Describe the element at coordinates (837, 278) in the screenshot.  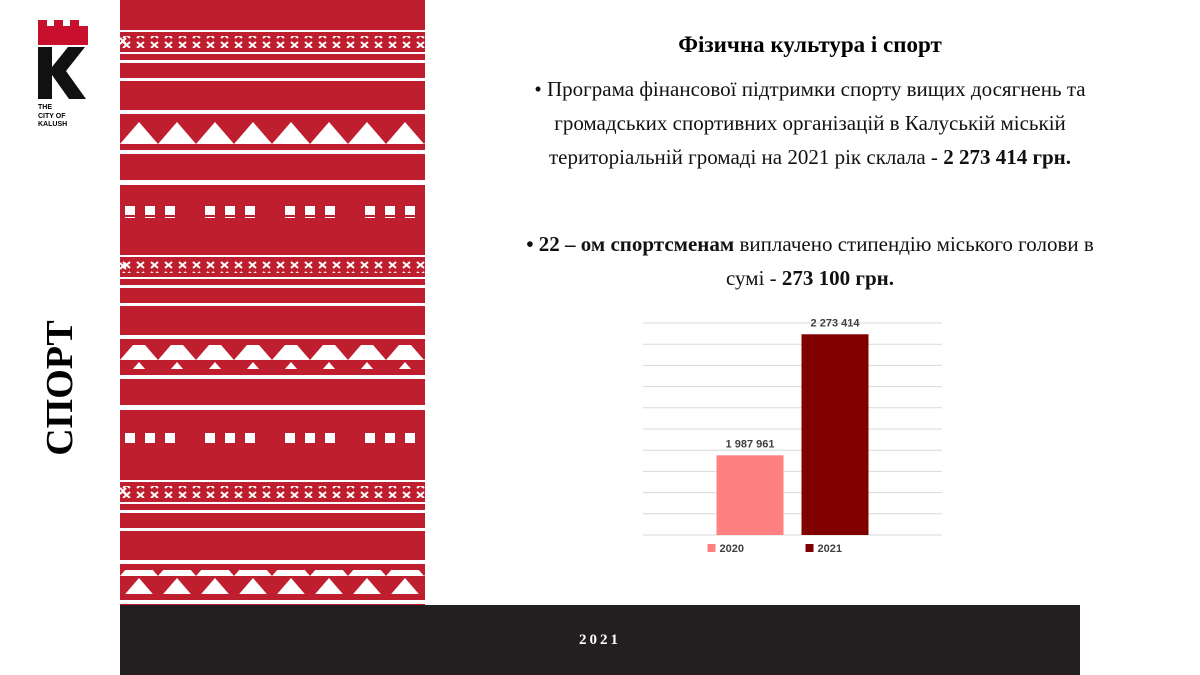
I see `bullet-bold: 273 100 грн.` at that location.